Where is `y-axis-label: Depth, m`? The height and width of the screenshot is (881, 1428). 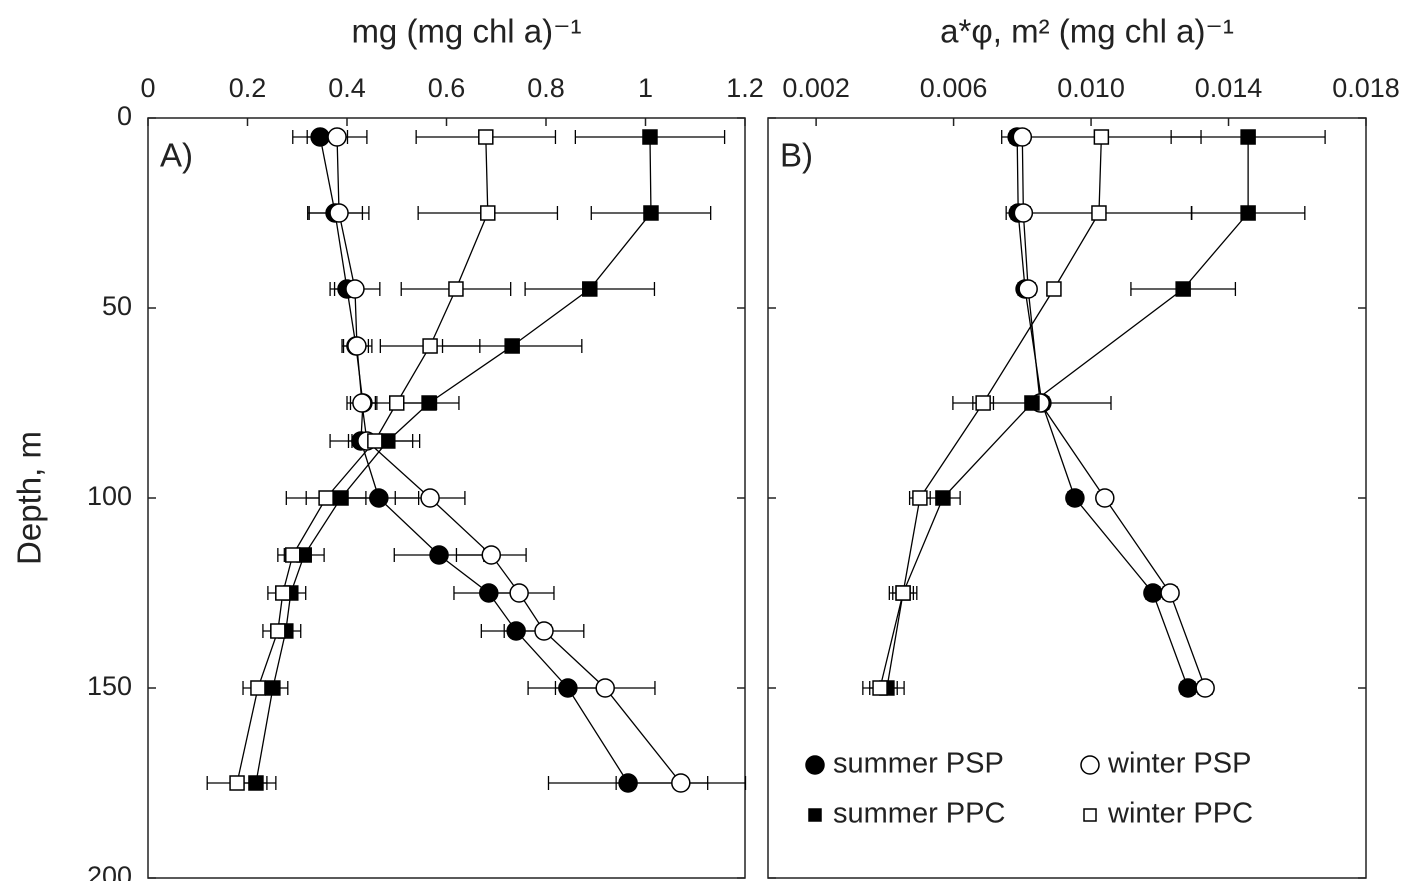 y-axis-label: Depth, m is located at coordinates (29, 498).